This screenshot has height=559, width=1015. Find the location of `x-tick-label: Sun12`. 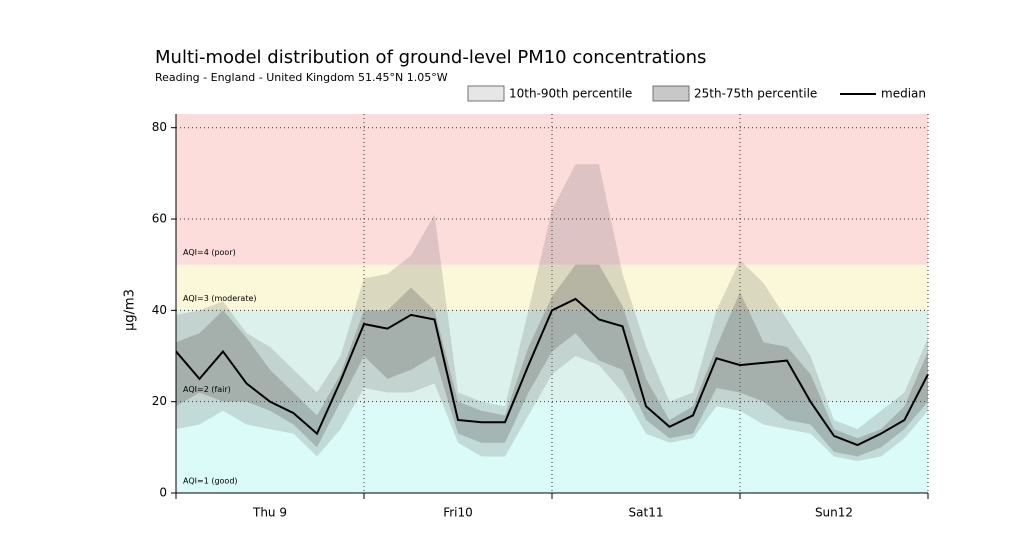

x-tick-label: Sun12 is located at coordinates (834, 513).